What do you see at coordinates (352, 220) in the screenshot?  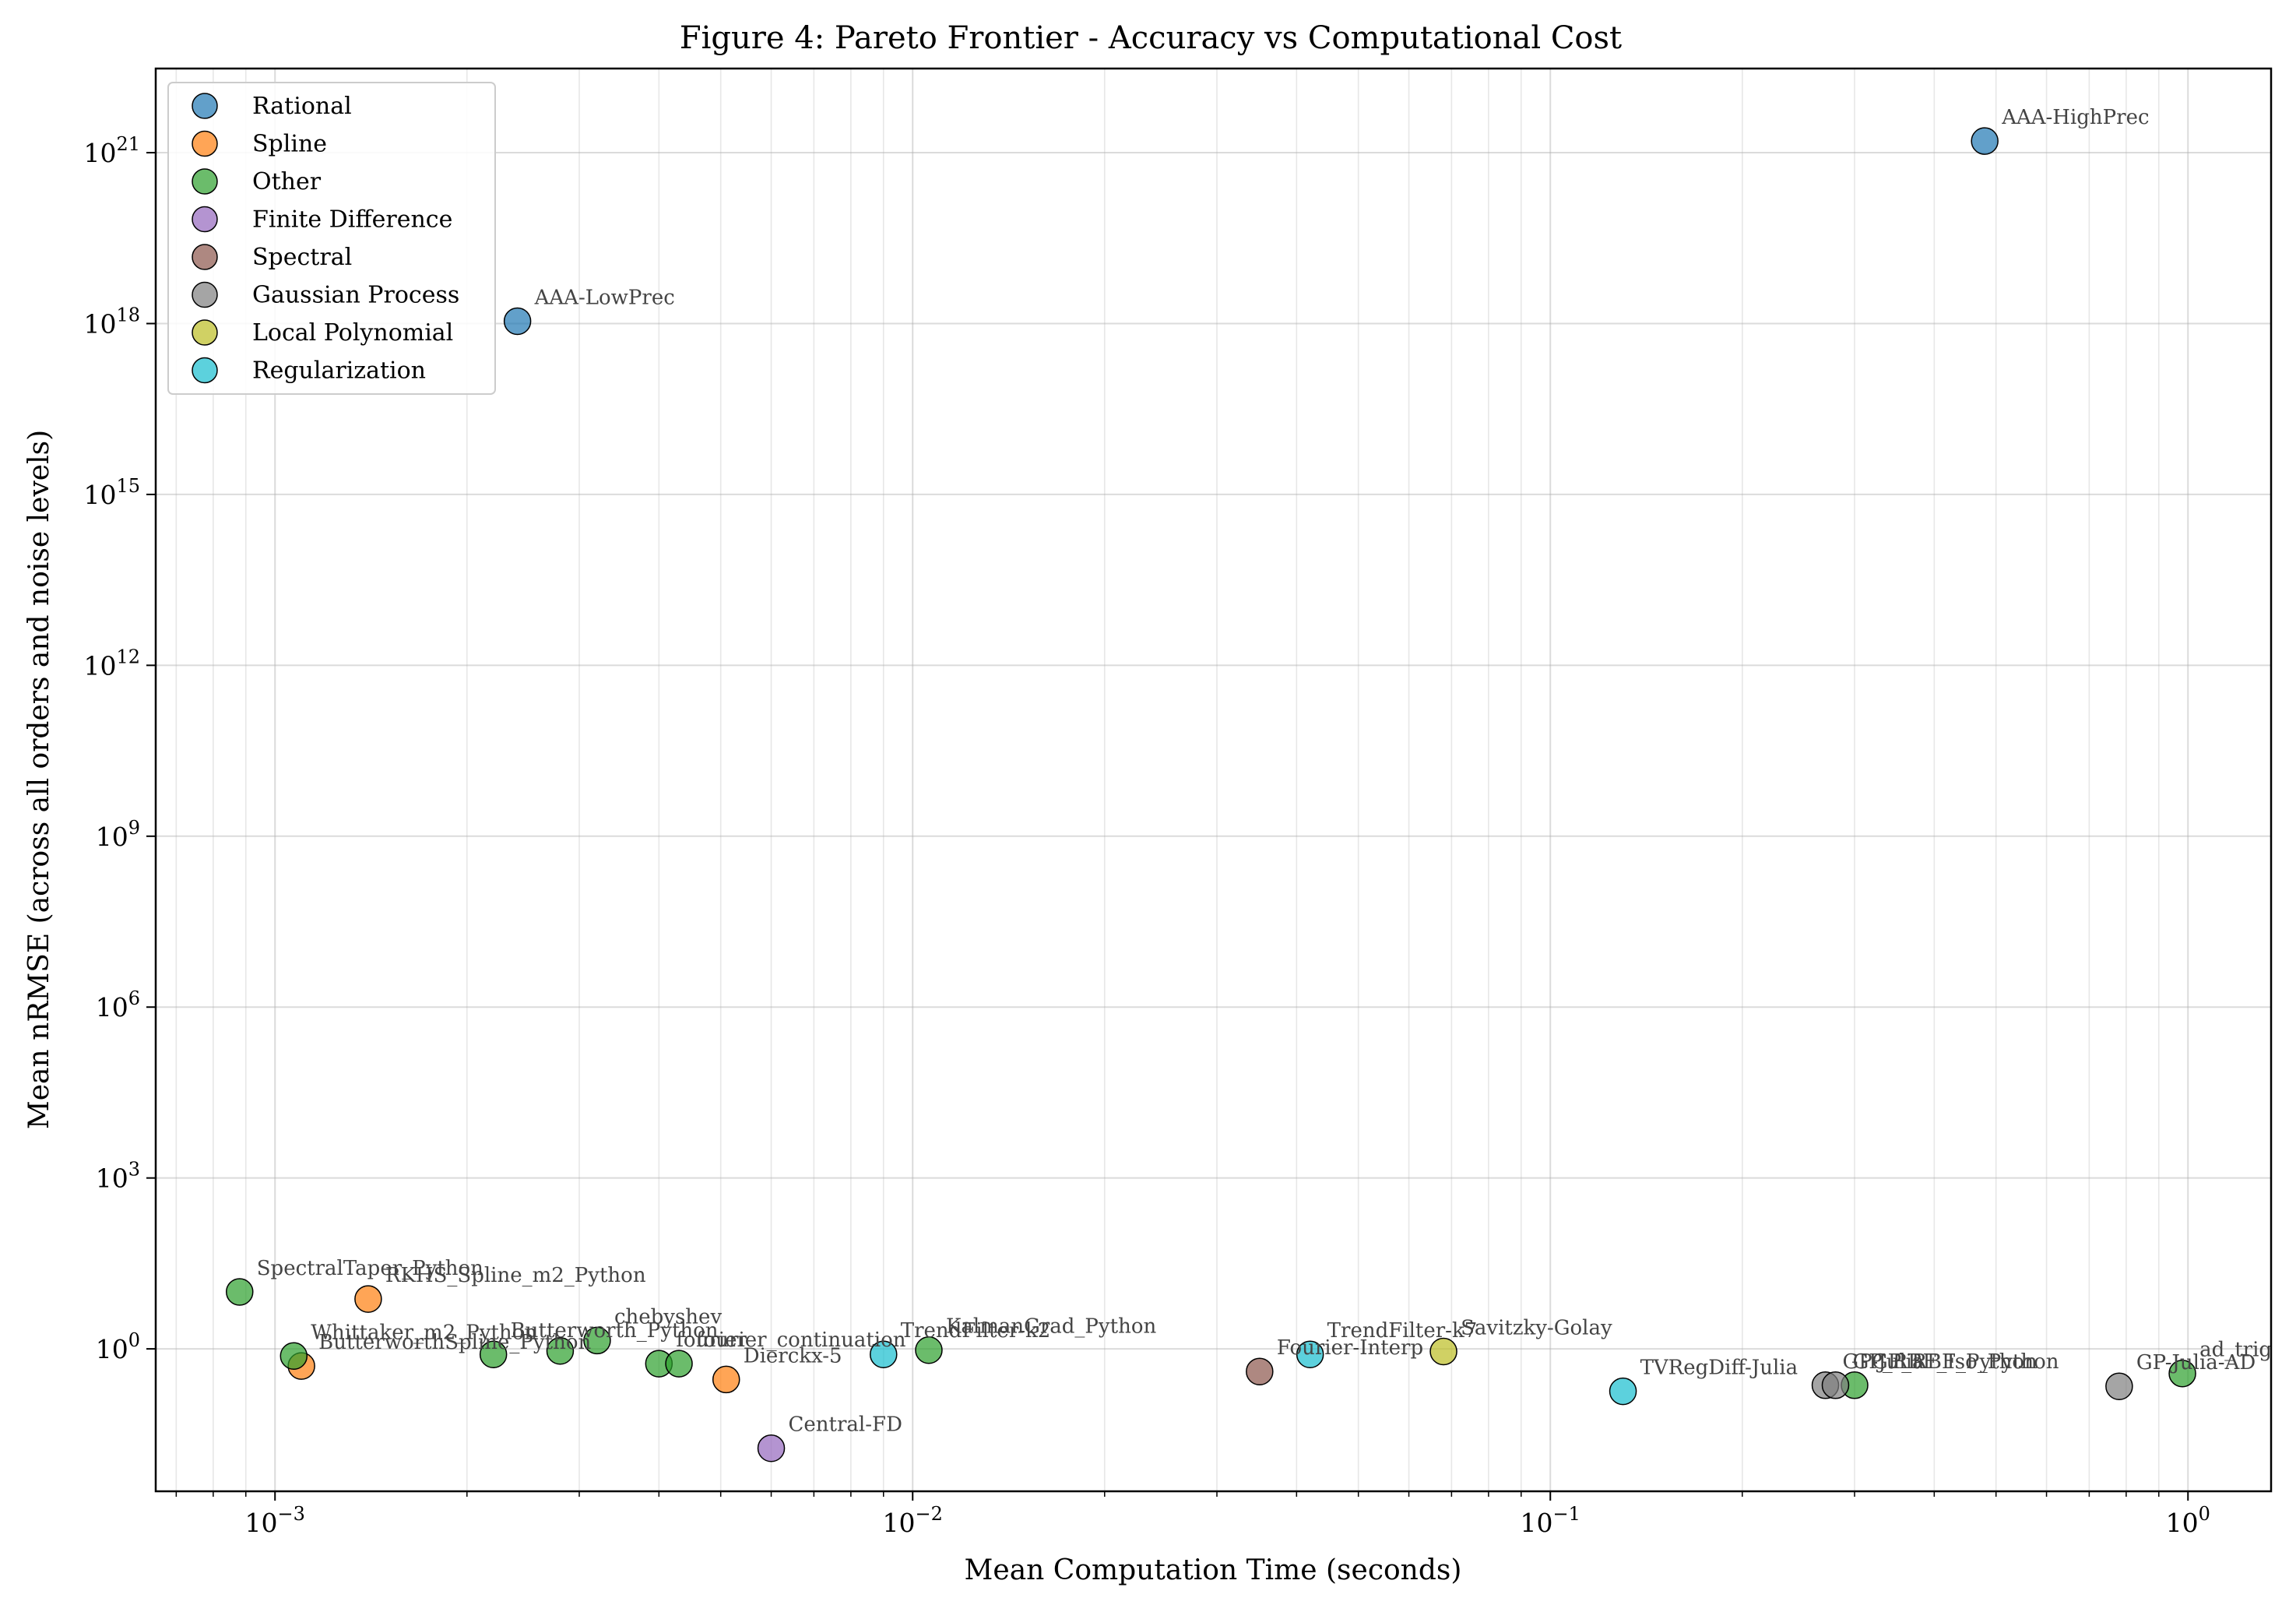 I see `legend-label: Finite Difference` at bounding box center [352, 220].